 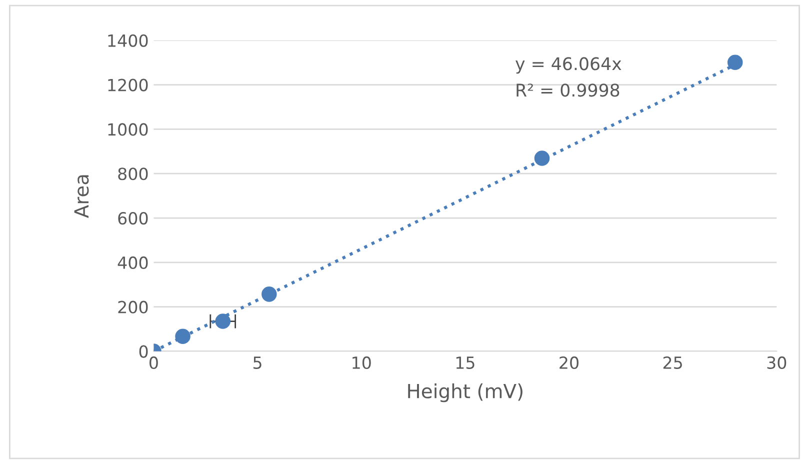 I want to click on x-tick-label: 15, so click(x=465, y=363).